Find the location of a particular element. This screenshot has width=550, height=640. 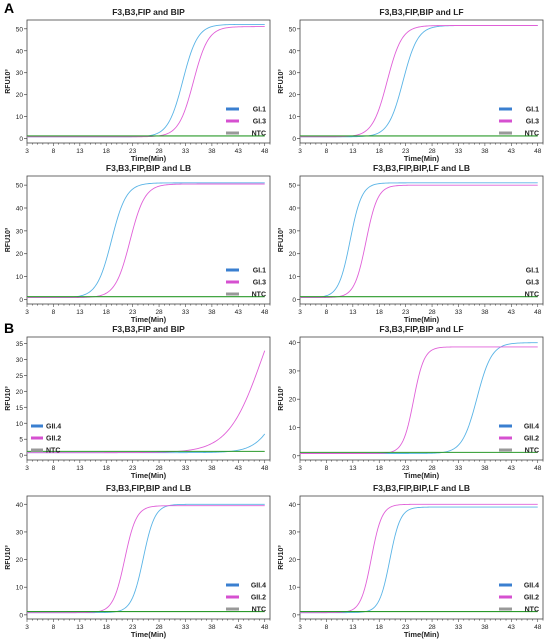

y-tick-label: 15 is located at coordinates (20, 408).